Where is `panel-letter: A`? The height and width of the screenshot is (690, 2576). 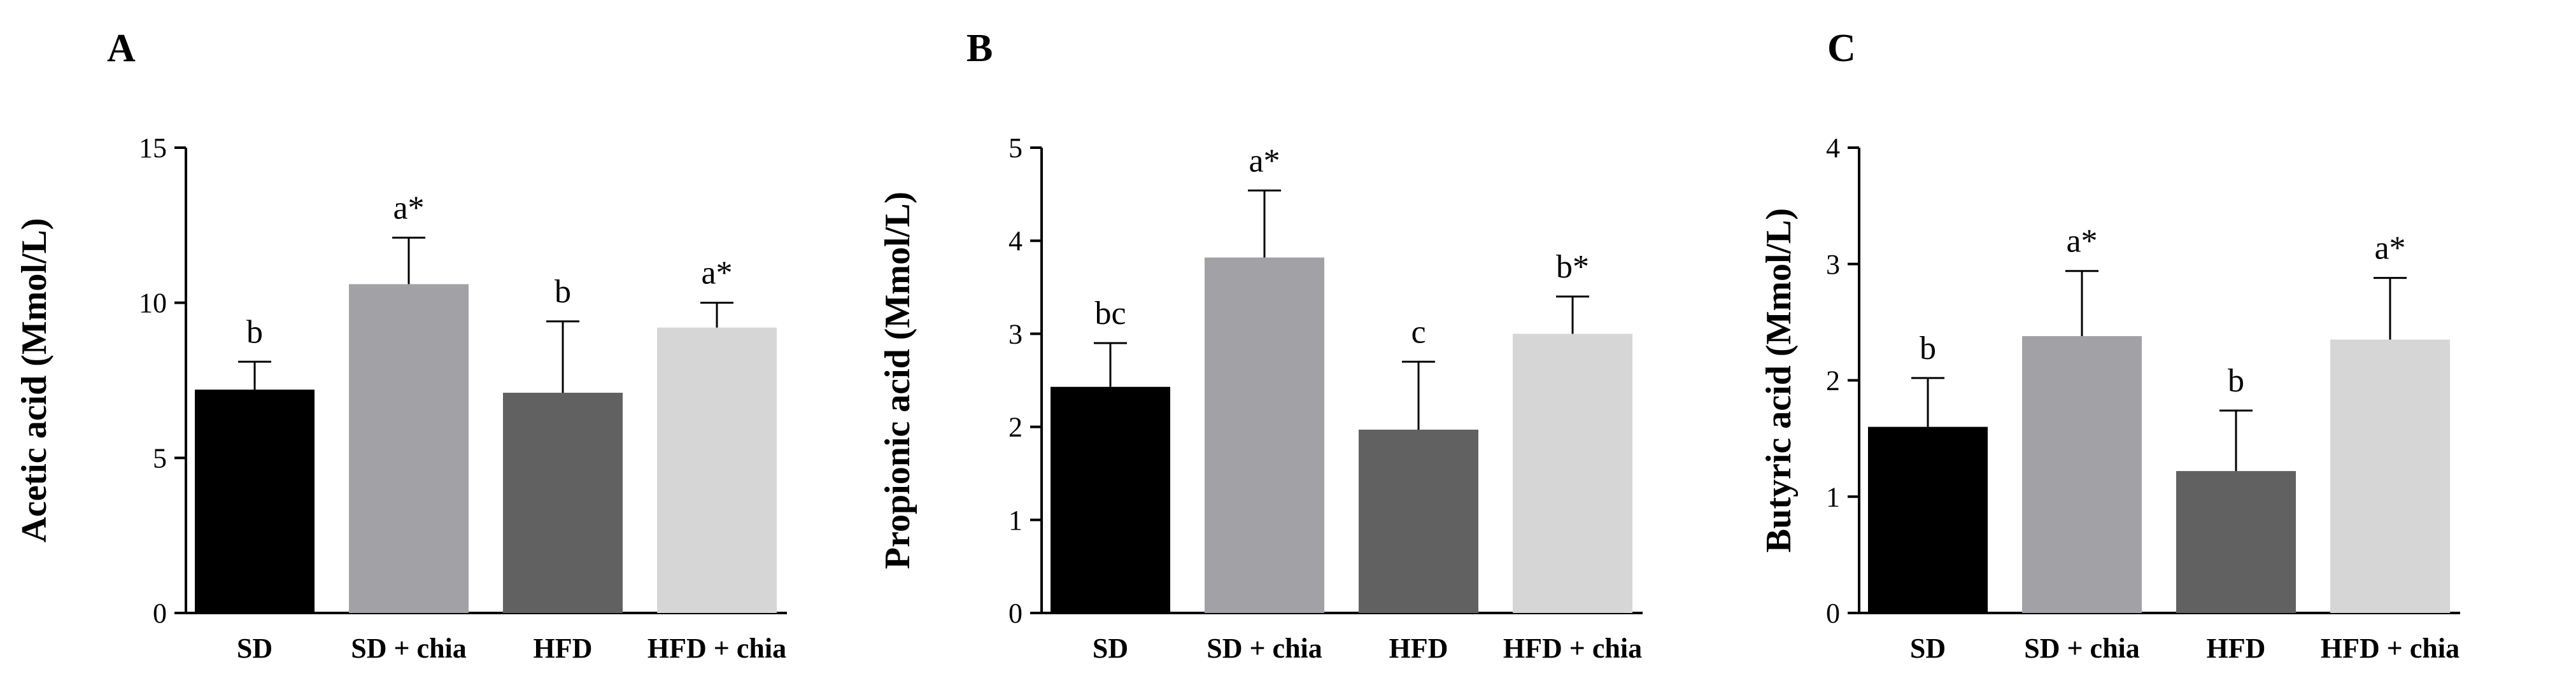 panel-letter: A is located at coordinates (121, 49).